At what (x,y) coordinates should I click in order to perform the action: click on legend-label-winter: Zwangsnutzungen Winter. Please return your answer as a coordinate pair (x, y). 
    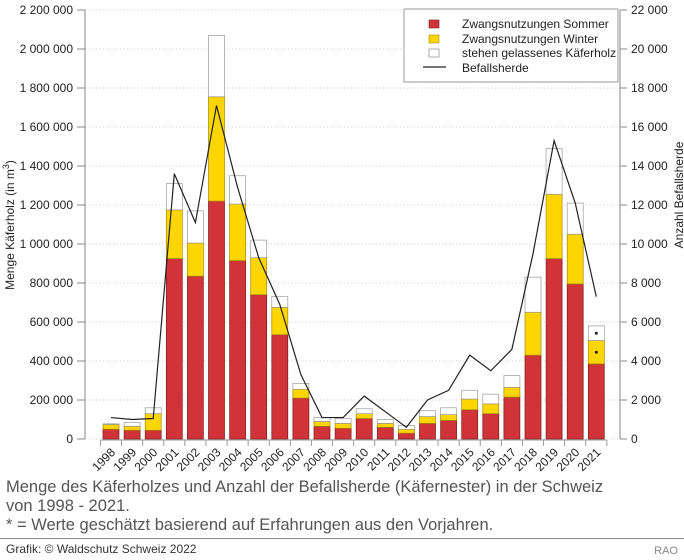
    Looking at the image, I should click on (530, 39).